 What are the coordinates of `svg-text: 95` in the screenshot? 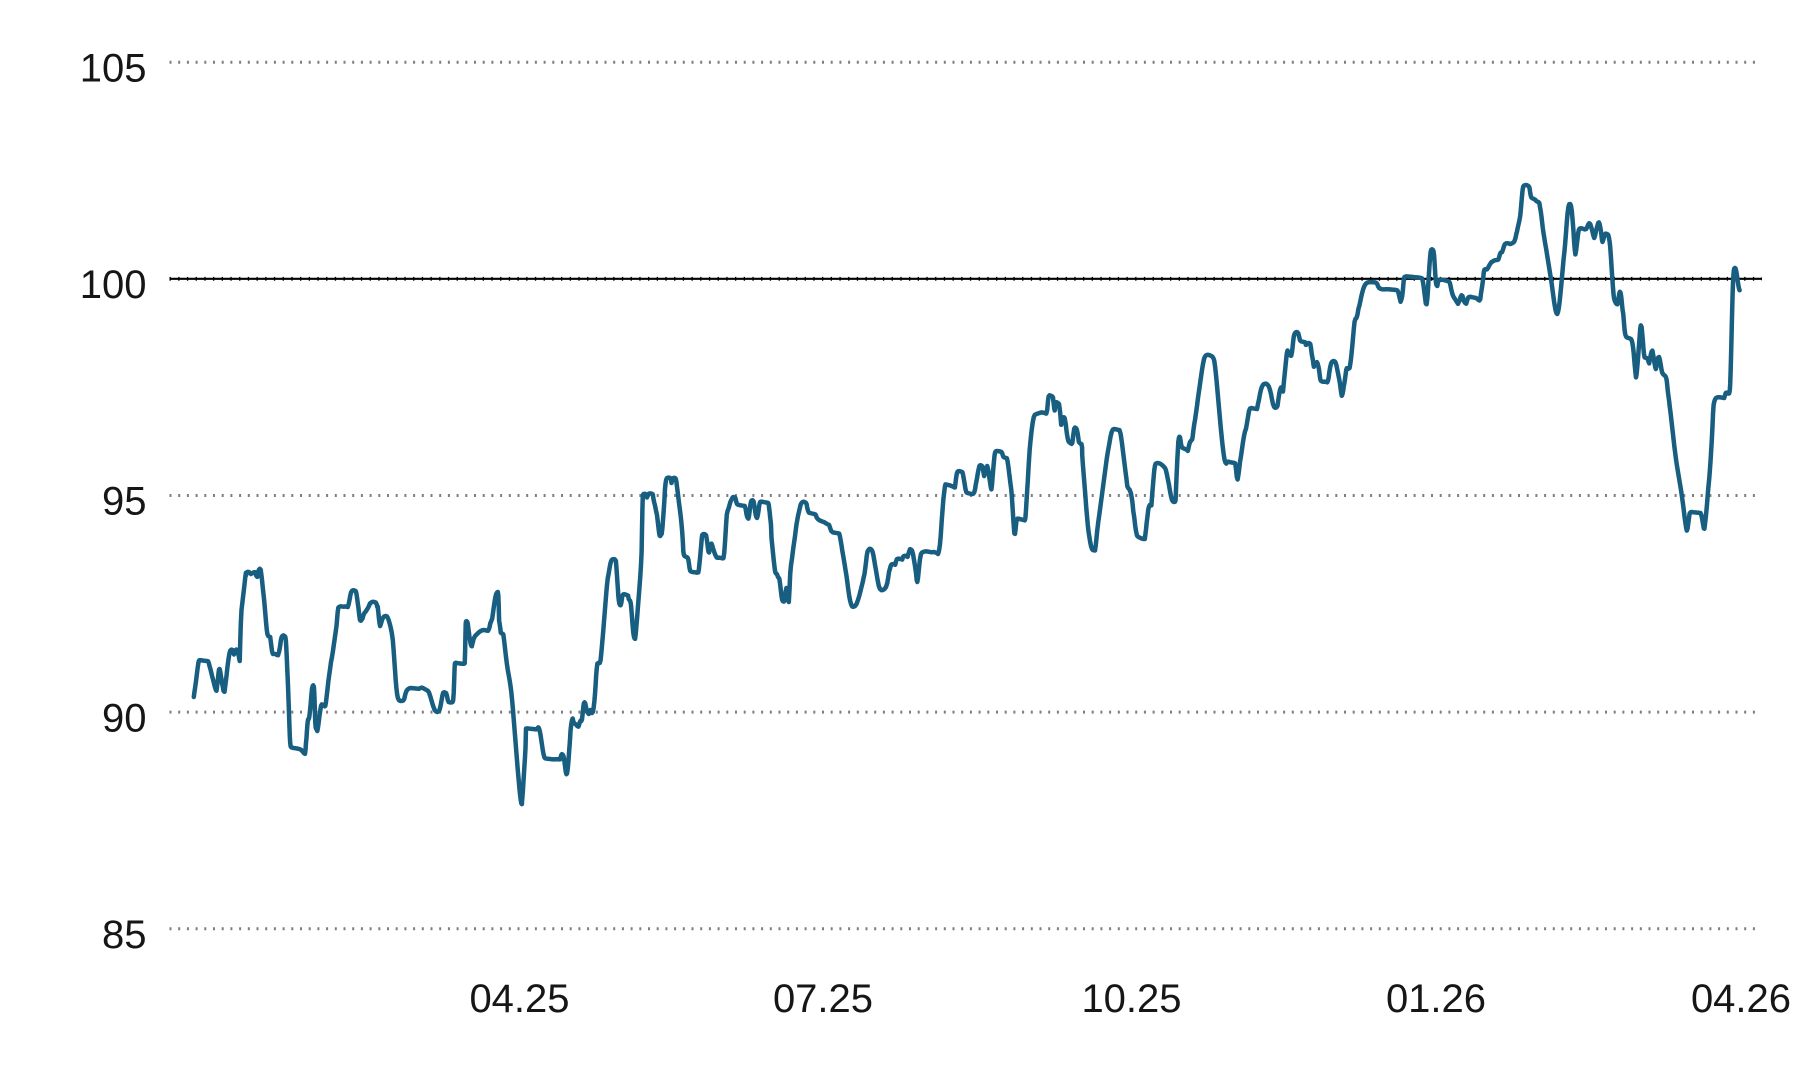 It's located at (124, 502).